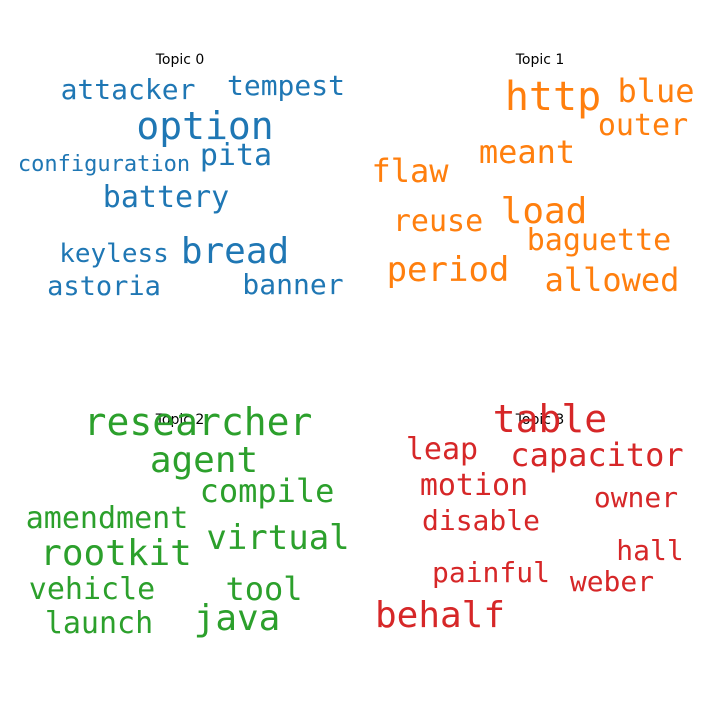  What do you see at coordinates (104, 286) in the screenshot?
I see `word-astoria: astoria` at bounding box center [104, 286].